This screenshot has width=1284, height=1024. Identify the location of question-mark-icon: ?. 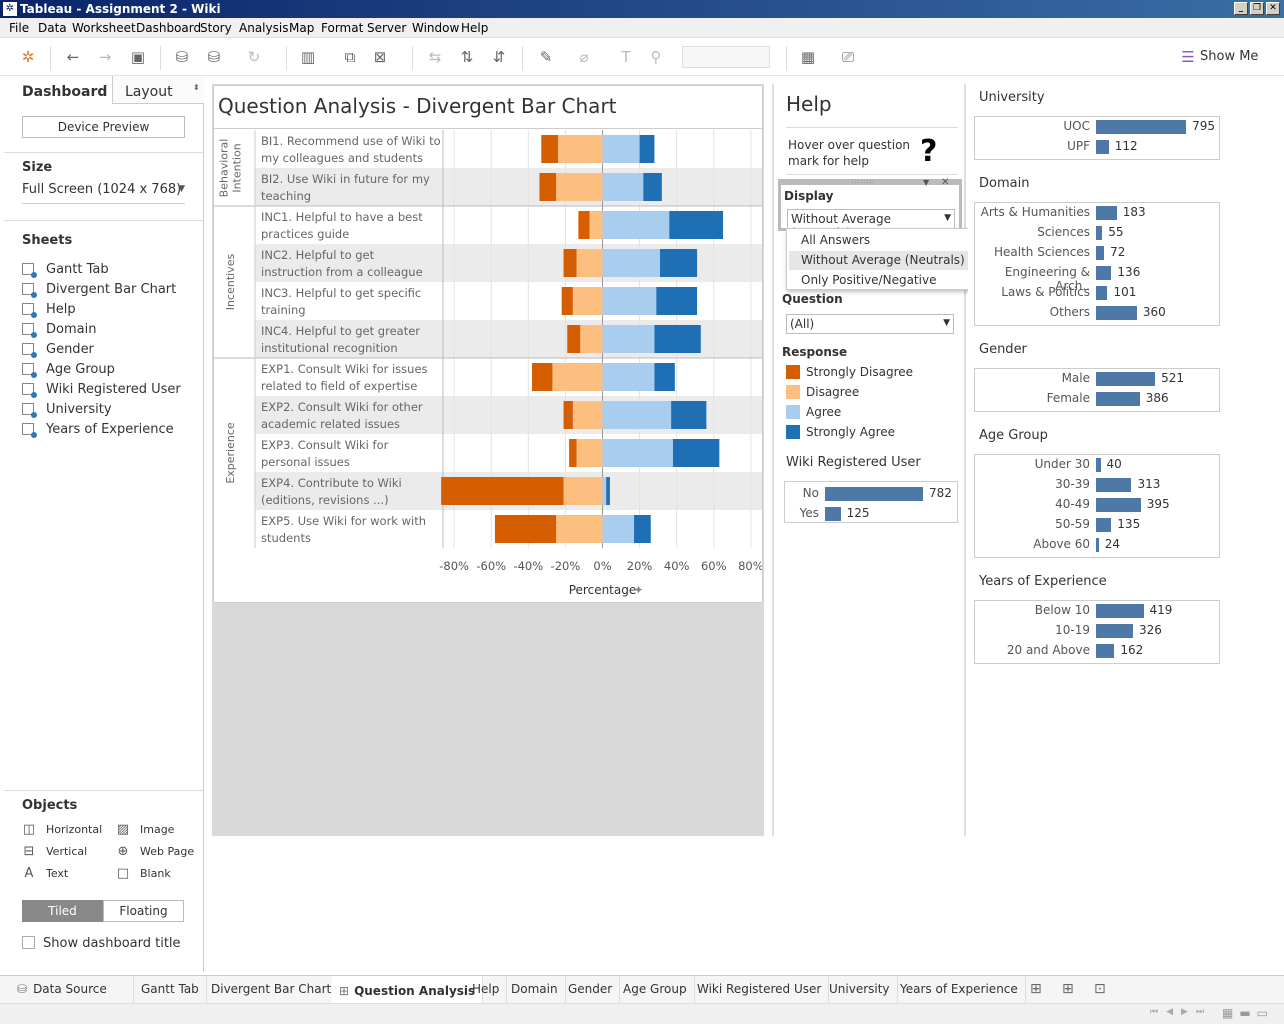
(929, 151).